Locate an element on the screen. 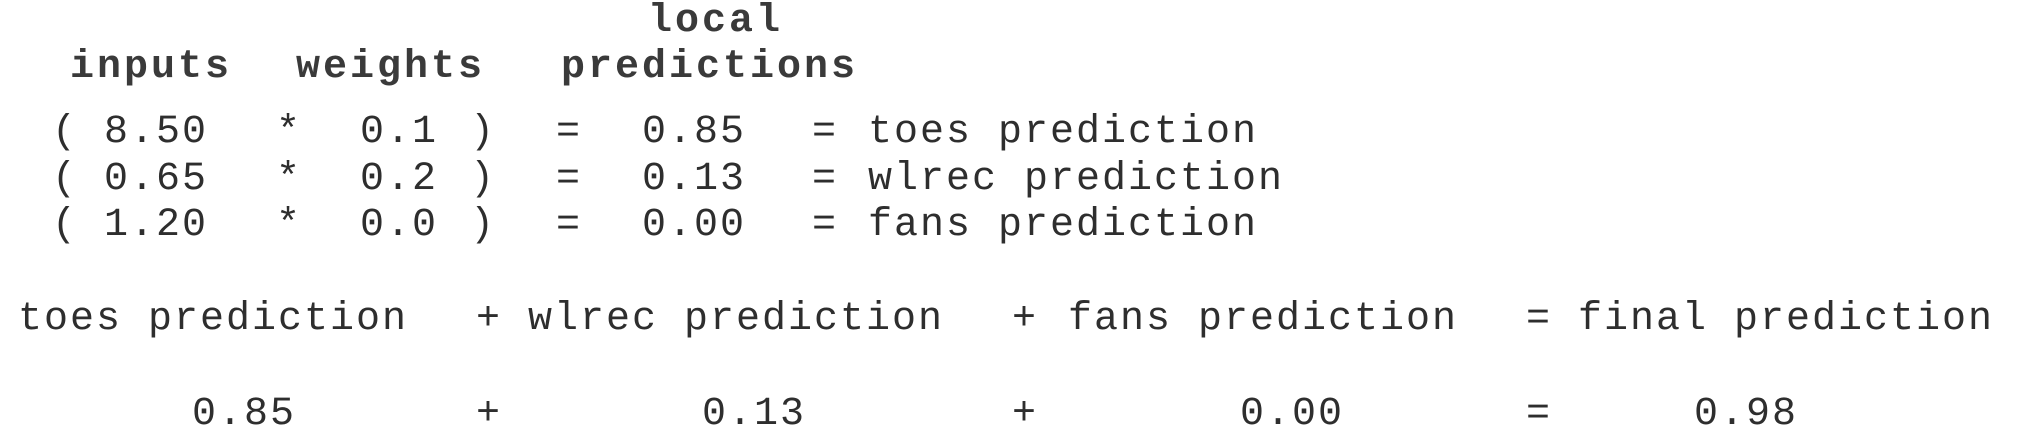  input-value: 0.65 is located at coordinates (156, 179).